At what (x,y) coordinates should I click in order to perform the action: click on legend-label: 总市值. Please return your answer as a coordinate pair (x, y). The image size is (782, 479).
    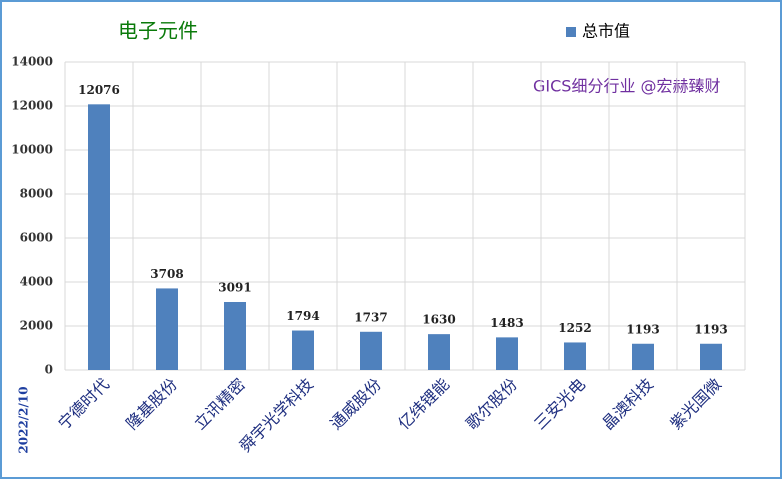
    Looking at the image, I should click on (606, 31).